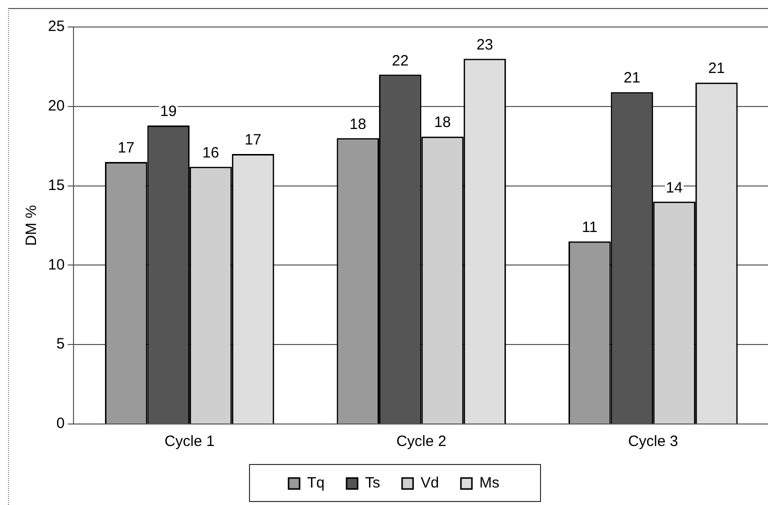 The width and height of the screenshot is (768, 505). What do you see at coordinates (316, 483) in the screenshot?
I see `legend-label: Tq` at bounding box center [316, 483].